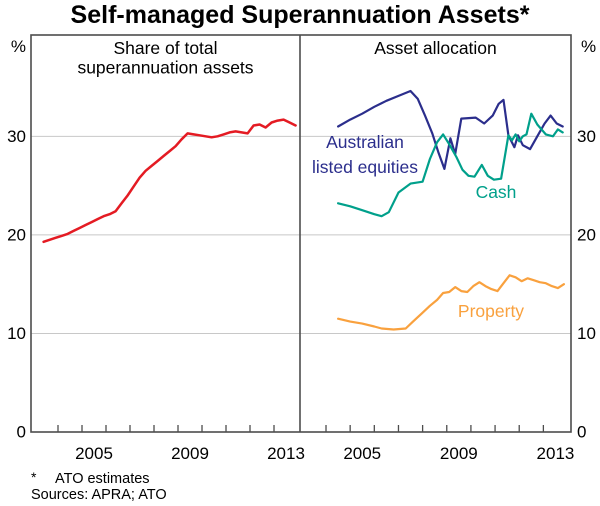 The height and width of the screenshot is (506, 600). Describe the element at coordinates (588, 46) in the screenshot. I see `y-unit-right: %` at that location.